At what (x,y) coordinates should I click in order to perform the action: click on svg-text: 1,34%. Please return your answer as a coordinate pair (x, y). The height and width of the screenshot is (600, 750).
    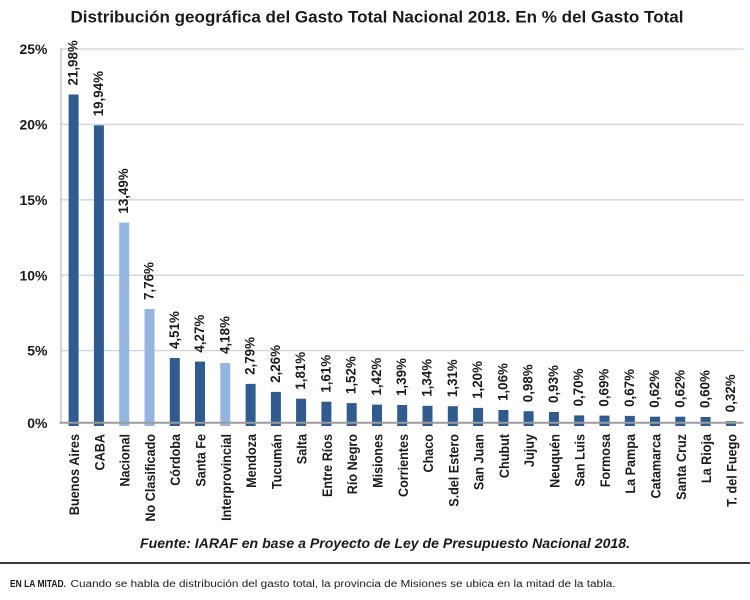
    Looking at the image, I should click on (427, 377).